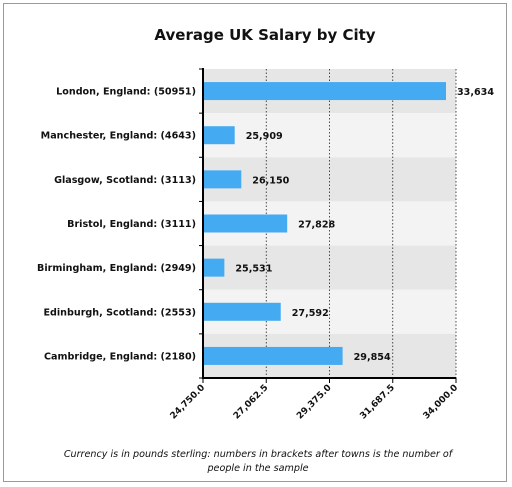  I want to click on value-label: 26,150, so click(270, 180).